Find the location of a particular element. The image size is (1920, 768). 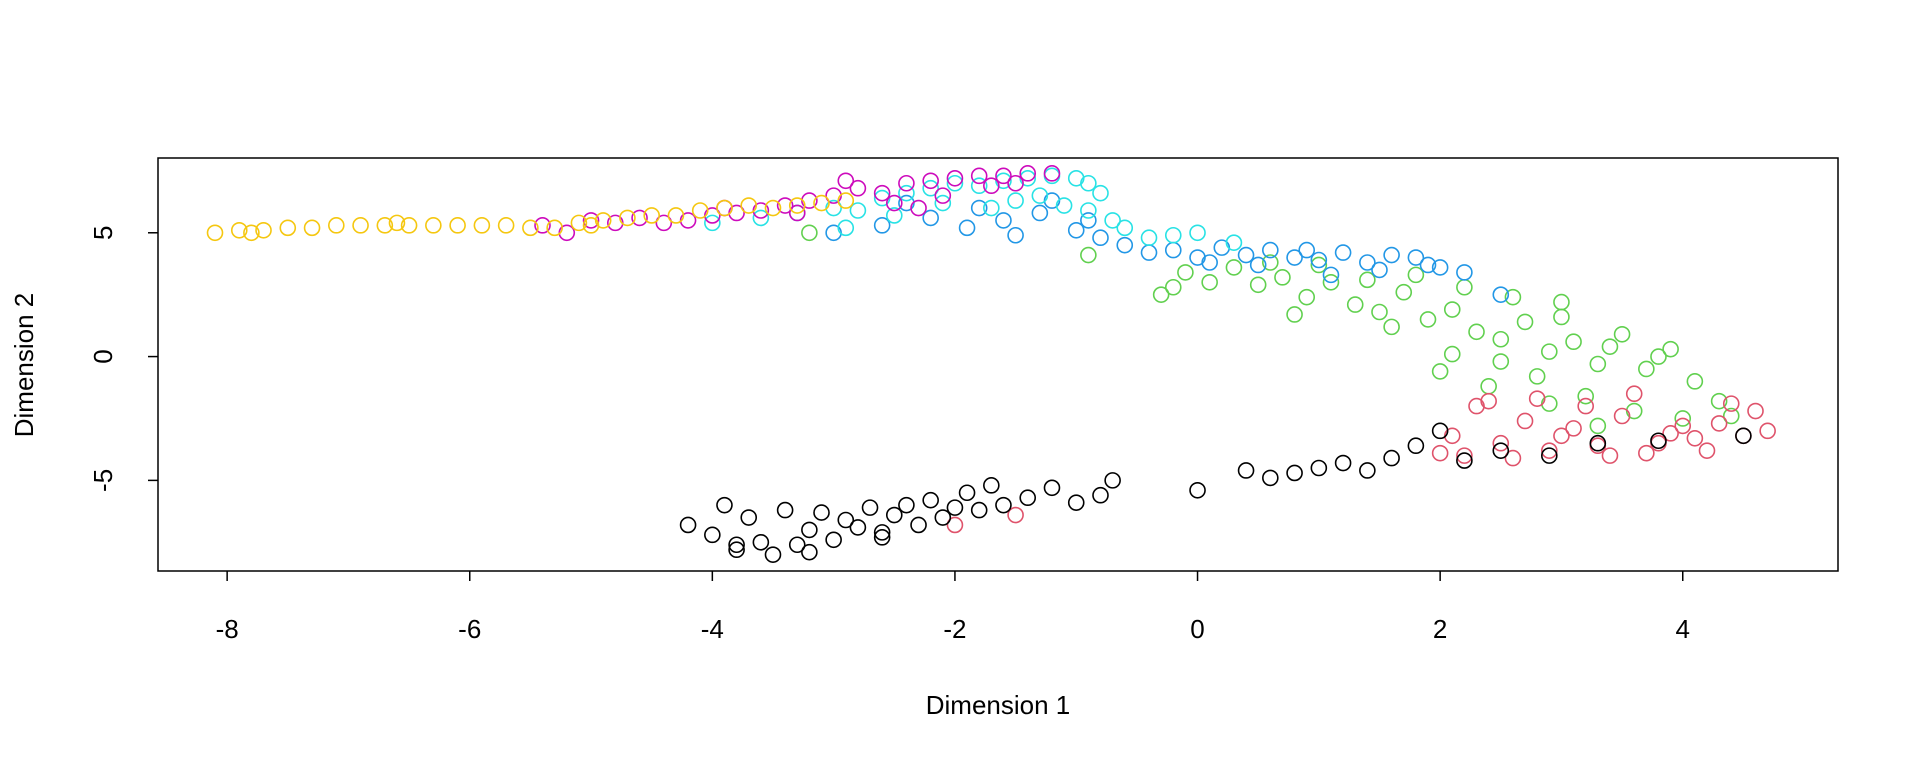

x-tick-label: -6 is located at coordinates (469, 629).